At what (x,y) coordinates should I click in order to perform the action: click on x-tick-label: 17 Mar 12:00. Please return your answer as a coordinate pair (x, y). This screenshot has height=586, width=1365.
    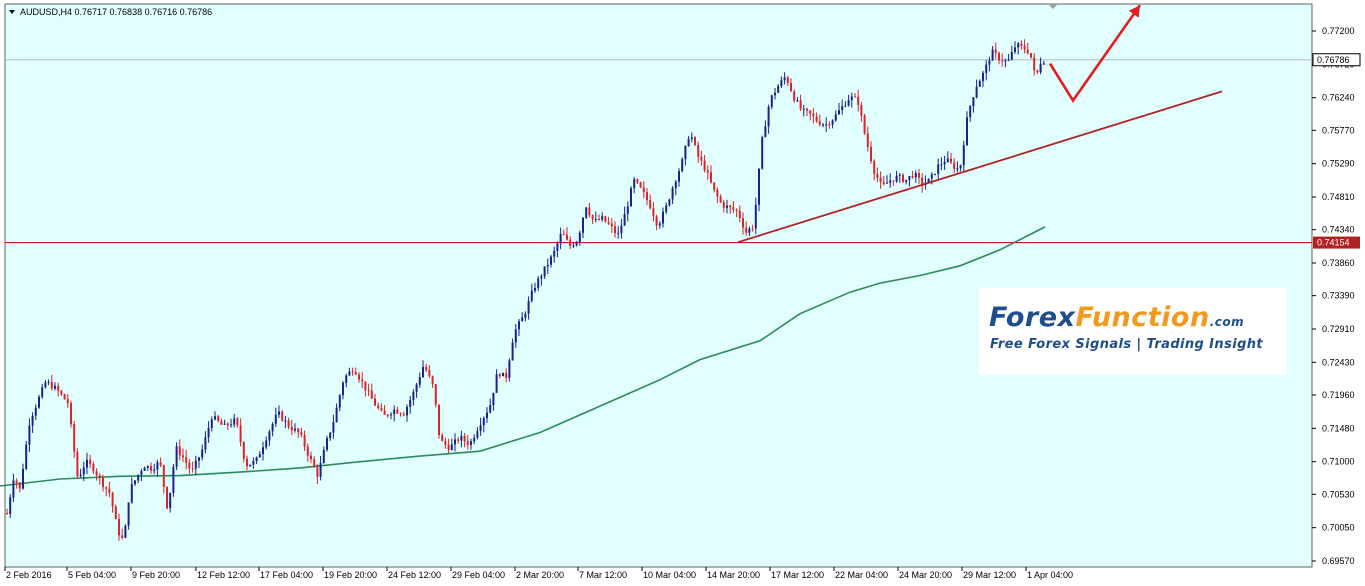
    Looking at the image, I should click on (797, 575).